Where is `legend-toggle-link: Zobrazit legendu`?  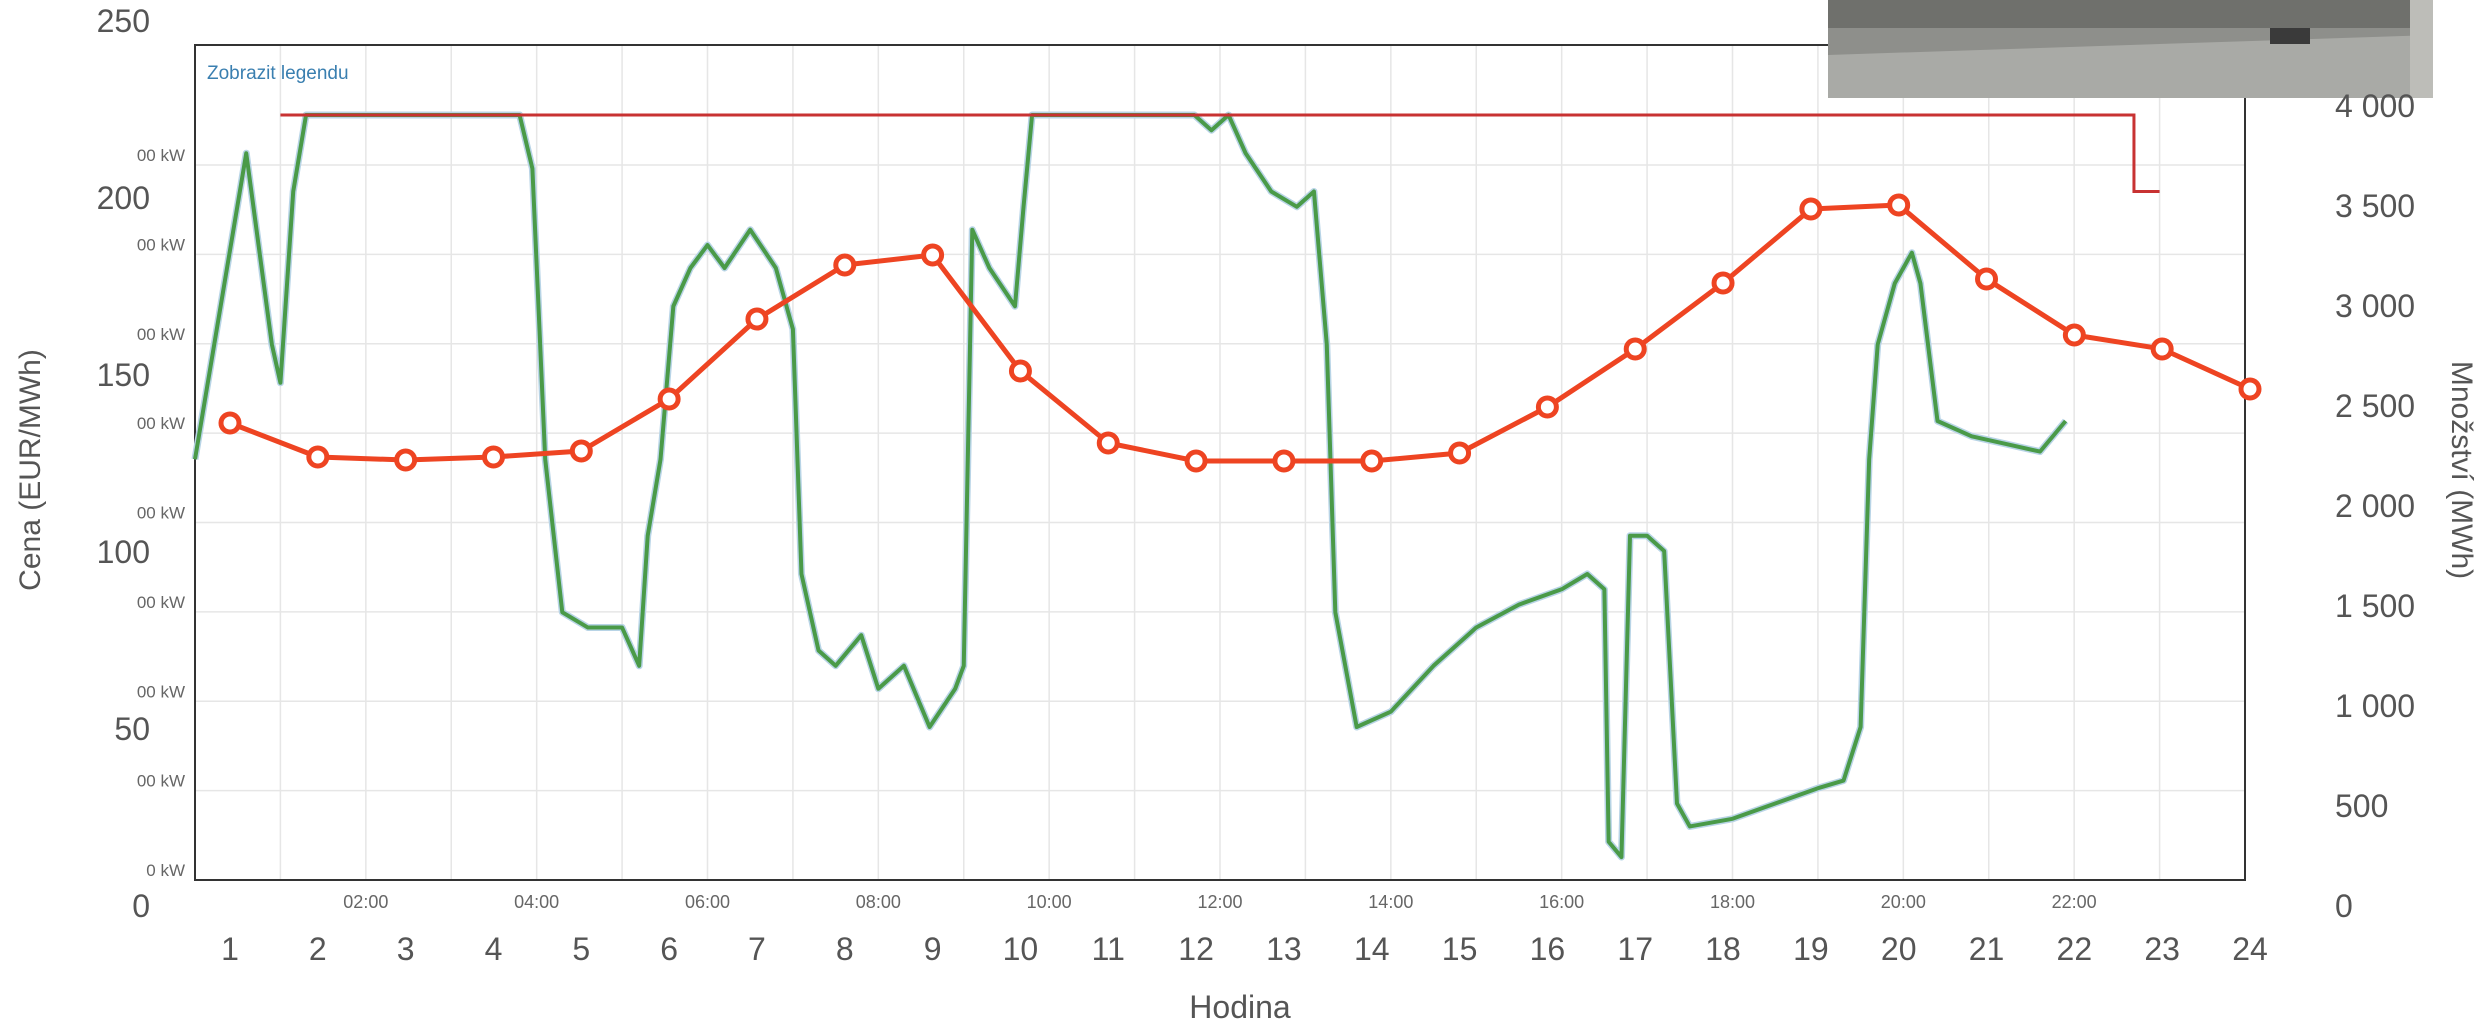 legend-toggle-link: Zobrazit legendu is located at coordinates (278, 73).